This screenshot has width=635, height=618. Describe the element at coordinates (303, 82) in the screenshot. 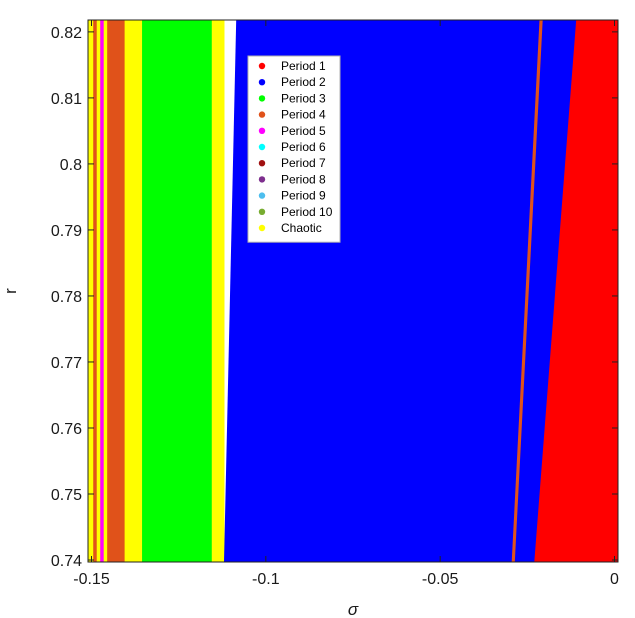

I see `legend-label: Period 2` at that location.